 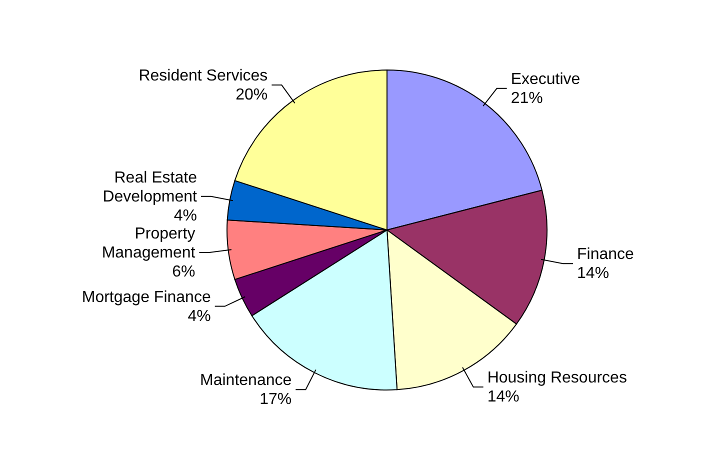 I want to click on data-label: 20%, so click(x=252, y=95).